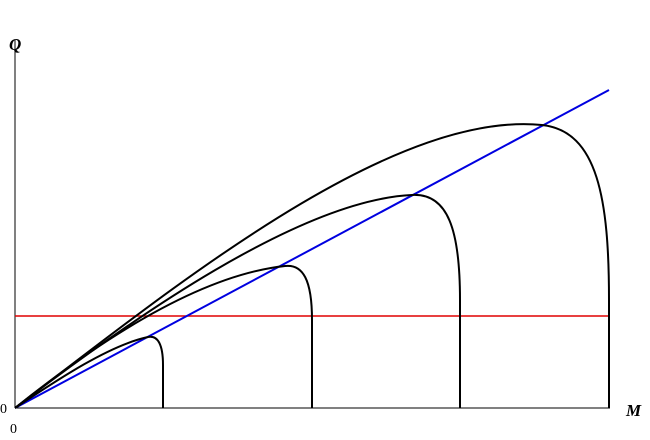  I want to click on x-axis-label: M, so click(633, 410).